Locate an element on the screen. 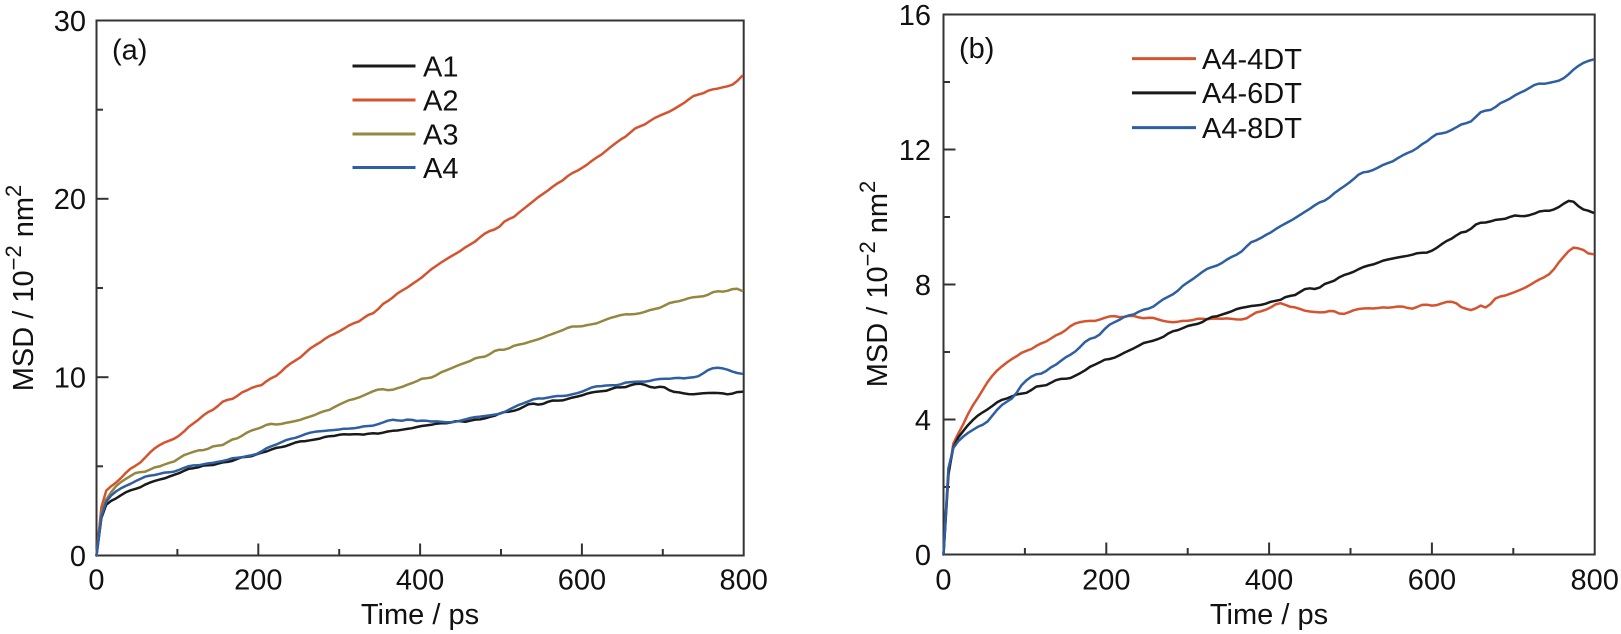 Image resolution: width=1621 pixels, height=634 pixels. svg-text: (a) is located at coordinates (129, 51).